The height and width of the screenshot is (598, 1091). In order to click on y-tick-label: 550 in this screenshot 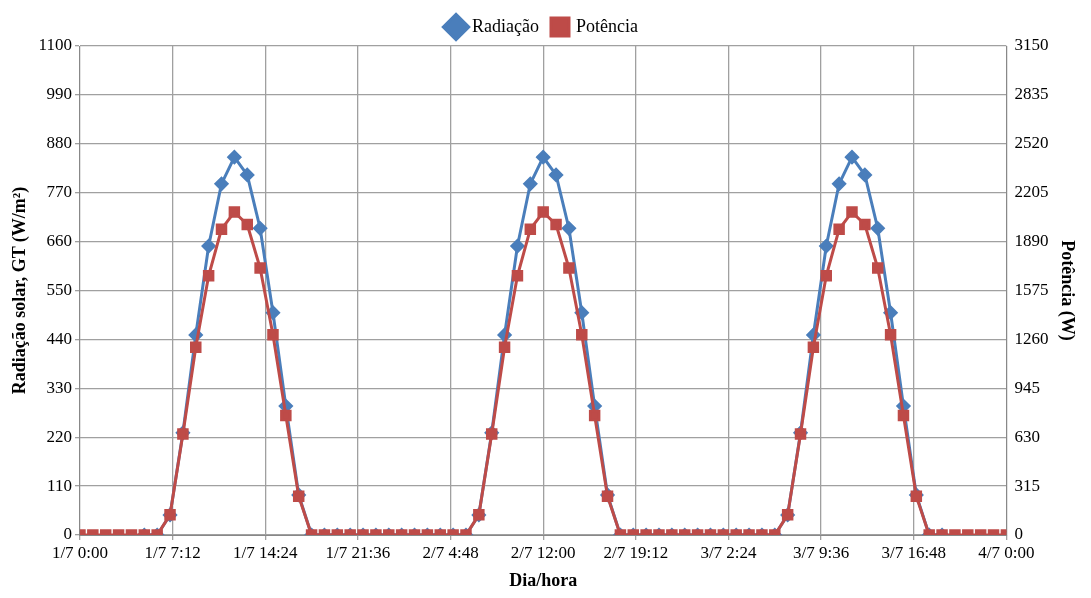, I will do `click(59, 289)`.